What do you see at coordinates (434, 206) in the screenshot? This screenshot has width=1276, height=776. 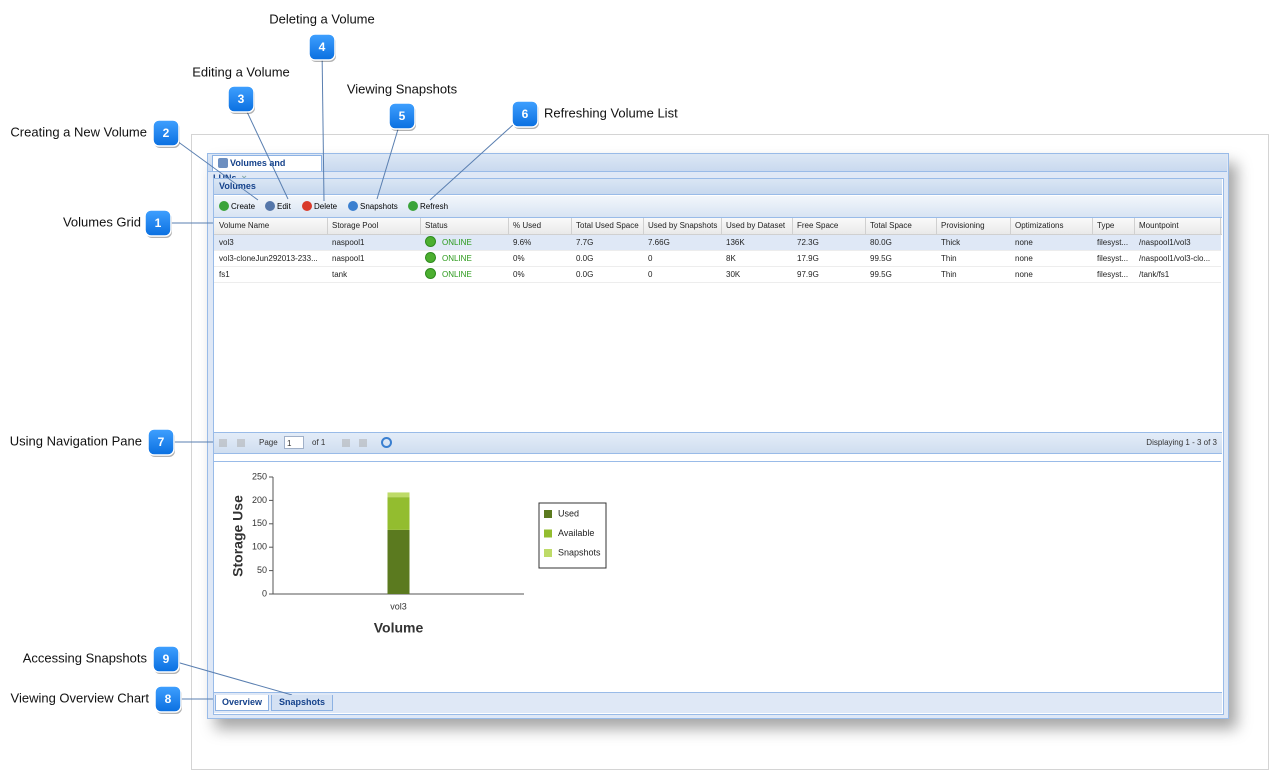 I see `button-label: Refresh` at bounding box center [434, 206].